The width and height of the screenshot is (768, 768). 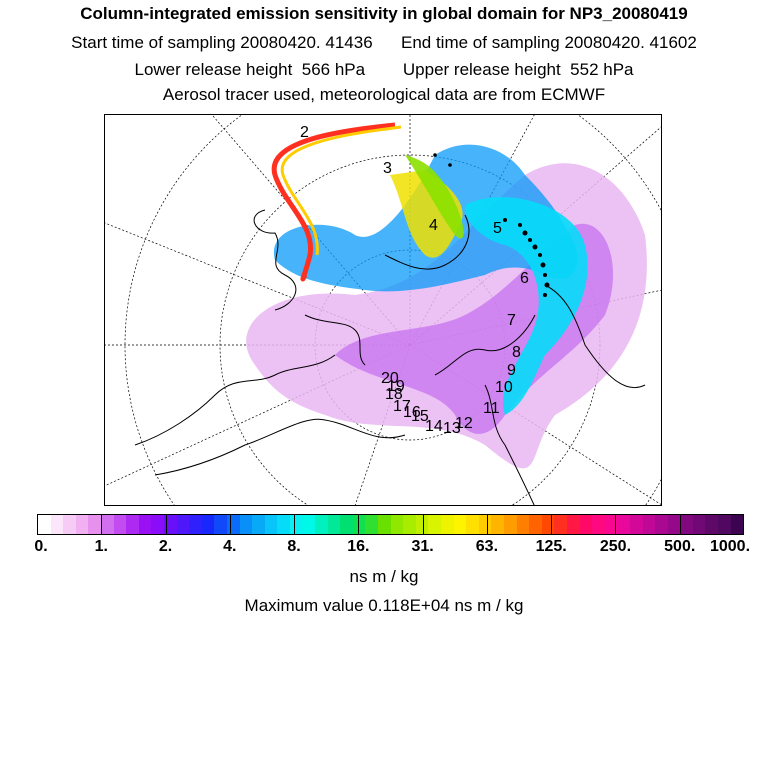 I want to click on colorbar-tick-label: 8., so click(x=294, y=546).